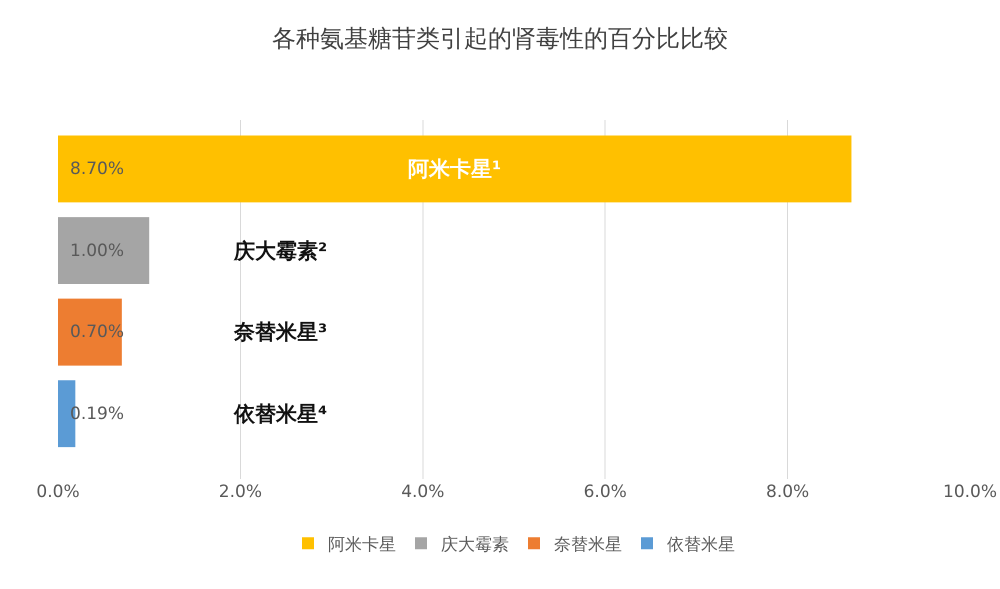 This screenshot has width=1000, height=589. What do you see at coordinates (475, 544) in the screenshot?
I see `legend-label: 庆大霉素` at bounding box center [475, 544].